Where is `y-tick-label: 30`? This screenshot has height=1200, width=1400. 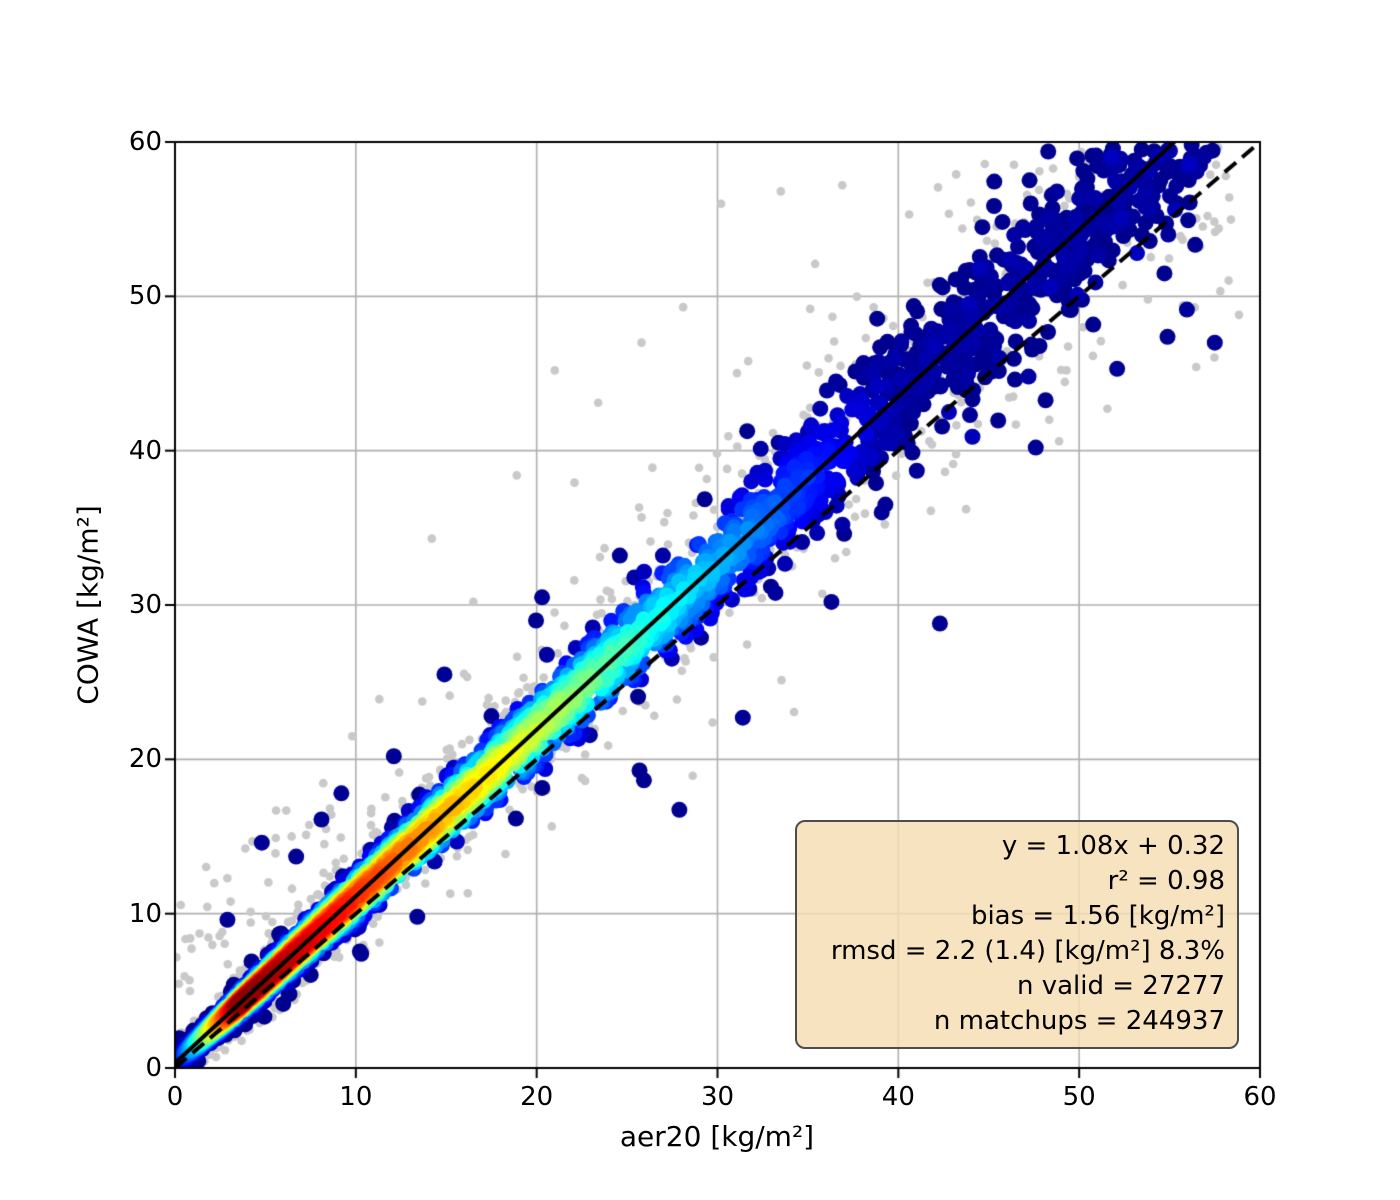
y-tick-label: 30 is located at coordinates (145, 605).